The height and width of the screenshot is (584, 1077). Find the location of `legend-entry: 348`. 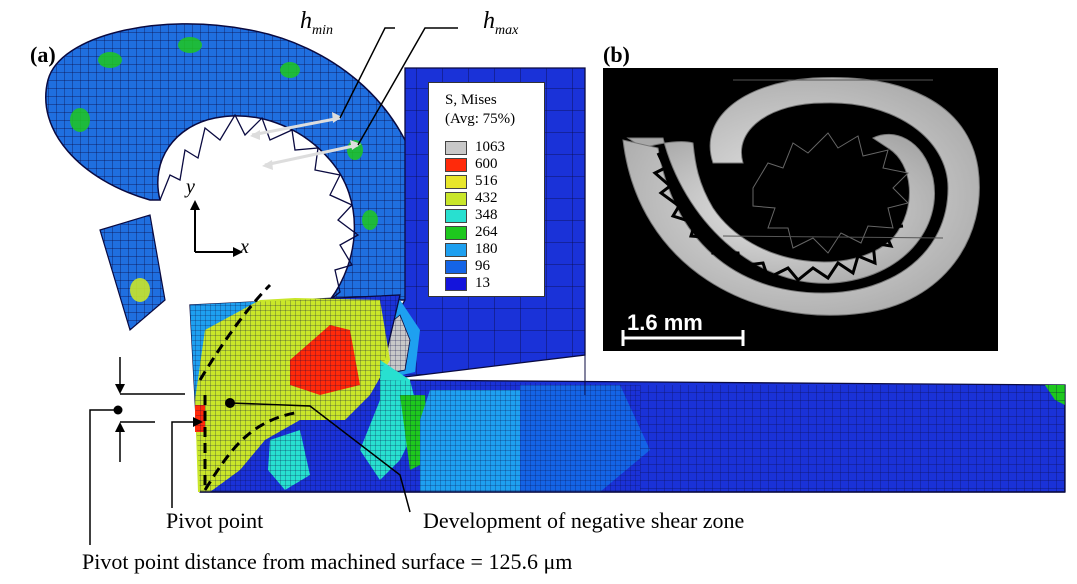

legend-entry: 348 is located at coordinates (492, 215).